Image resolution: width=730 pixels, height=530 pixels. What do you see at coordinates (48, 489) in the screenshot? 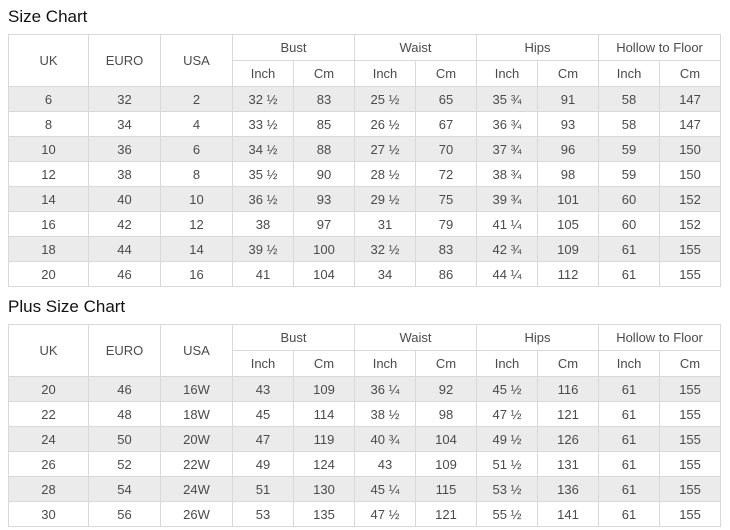
I see `size-cell: 28` at bounding box center [48, 489].